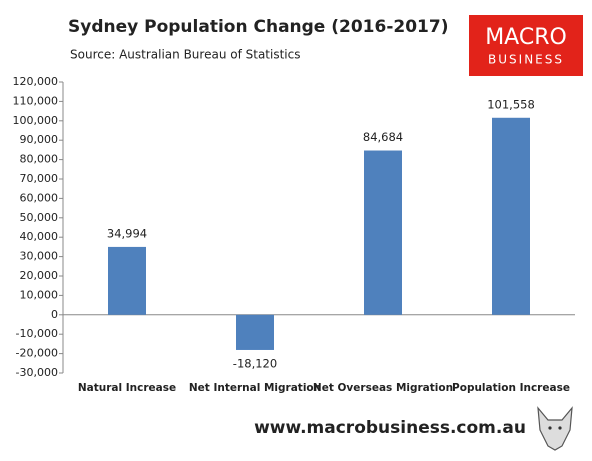  Describe the element at coordinates (39, 178) in the screenshot. I see `y-tick-label: 70,000` at that location.